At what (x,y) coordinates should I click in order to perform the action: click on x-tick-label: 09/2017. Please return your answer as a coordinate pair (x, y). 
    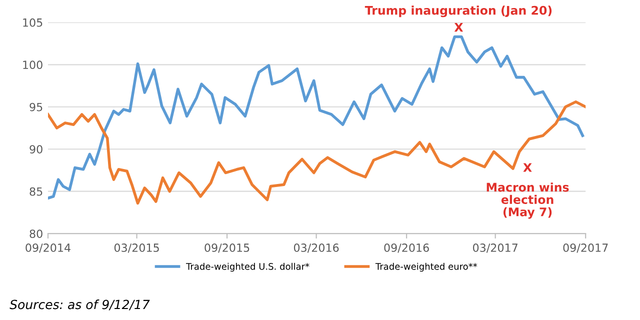
    Looking at the image, I should click on (585, 248).